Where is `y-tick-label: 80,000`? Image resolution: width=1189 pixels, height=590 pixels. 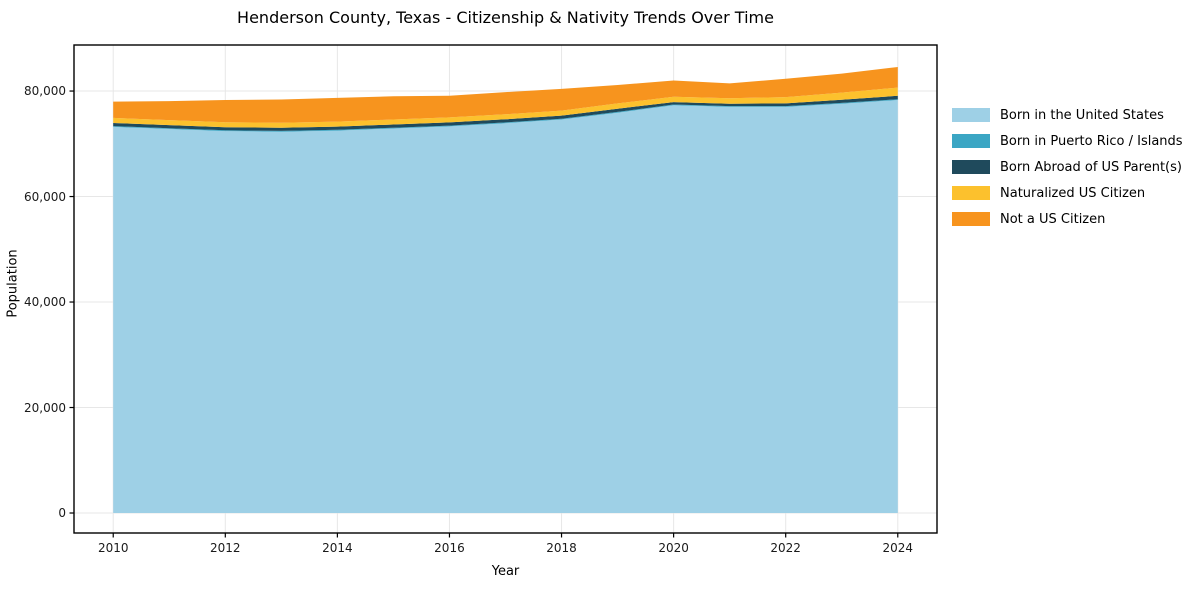 y-tick-label: 80,000 is located at coordinates (45, 91).